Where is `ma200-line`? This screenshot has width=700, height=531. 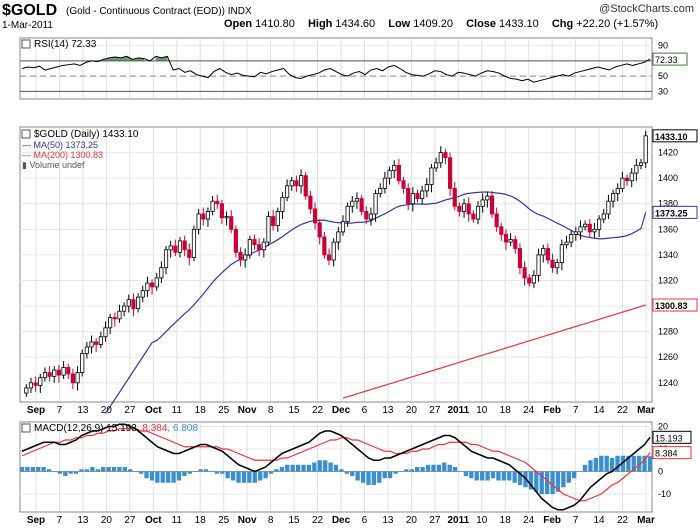 ma200-line is located at coordinates (494, 351).